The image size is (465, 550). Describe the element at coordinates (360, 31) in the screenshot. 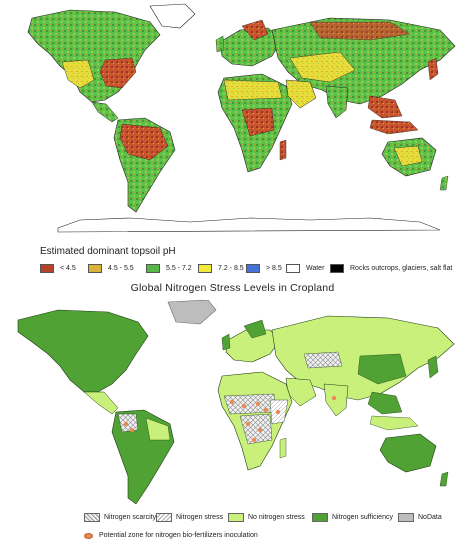

I see `region-siberia` at that location.